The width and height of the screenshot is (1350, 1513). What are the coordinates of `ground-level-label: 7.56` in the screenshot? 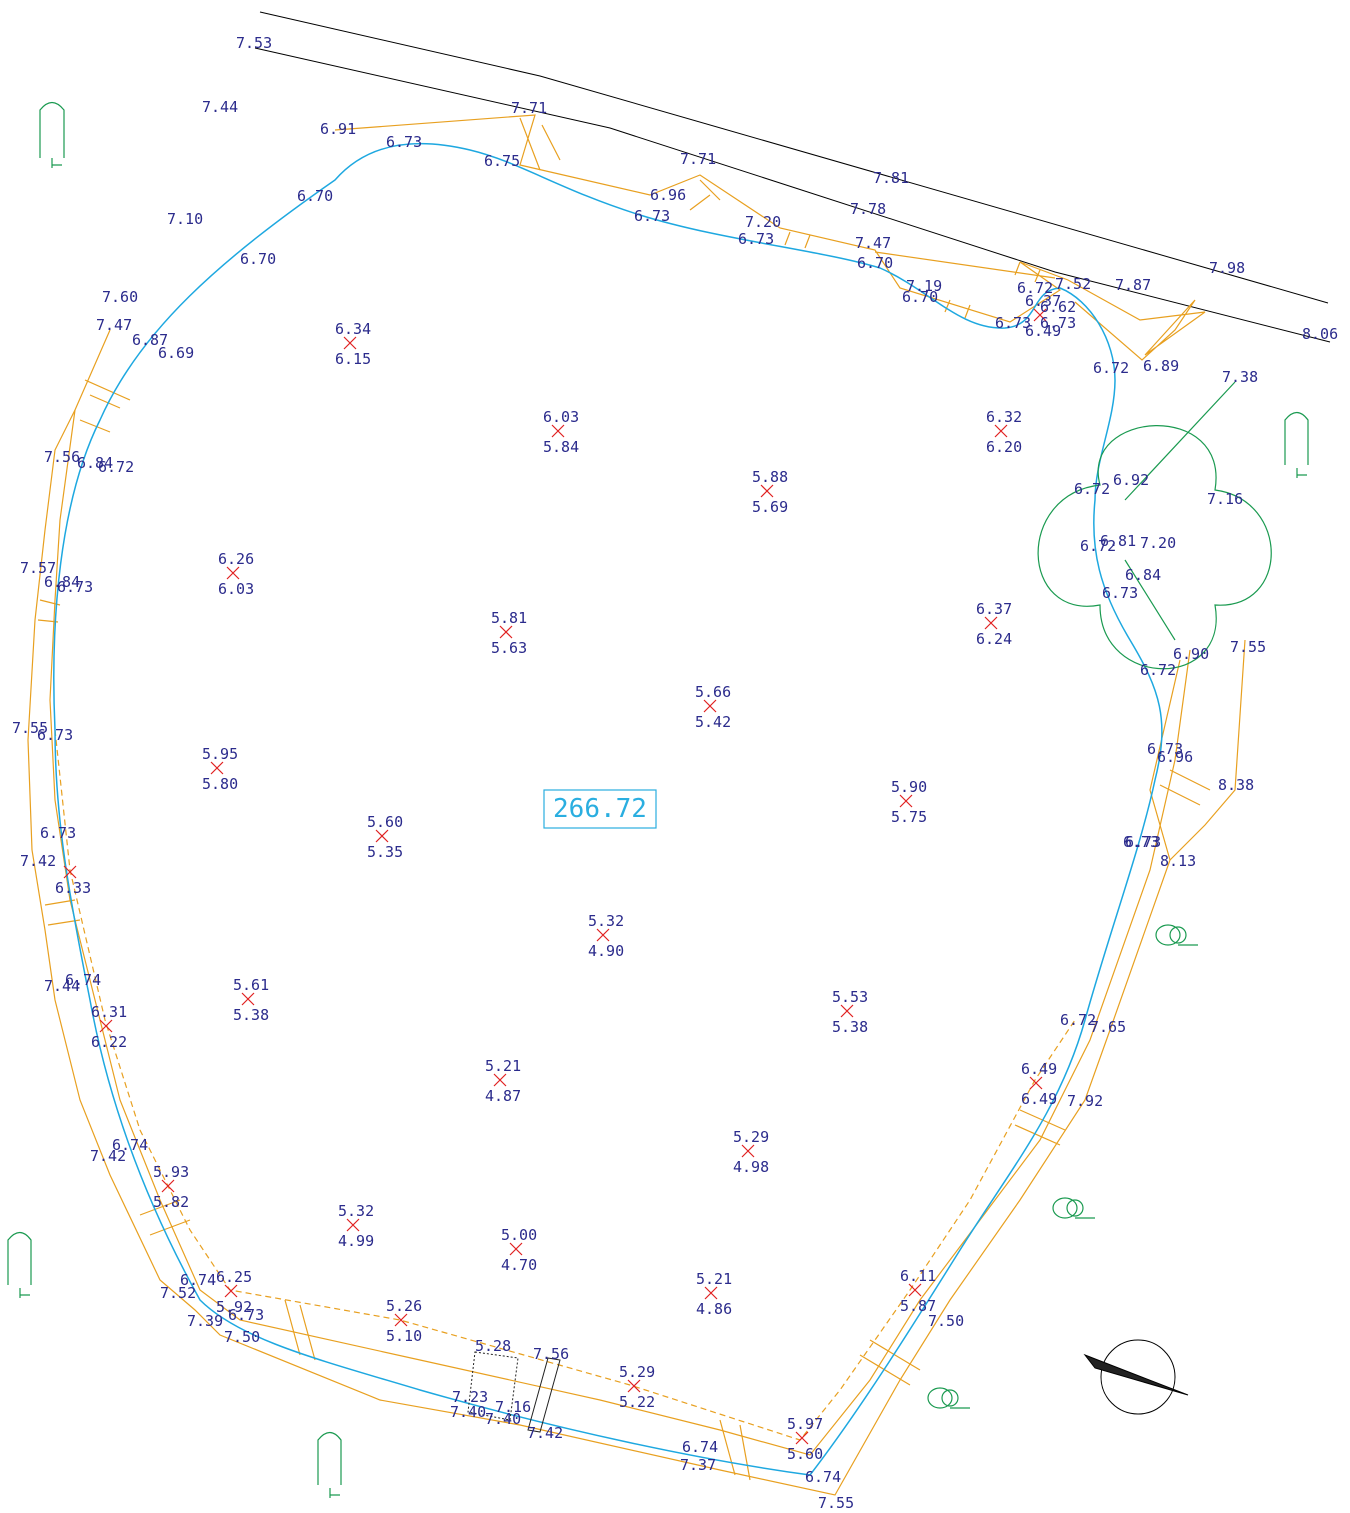 It's located at (62, 457).